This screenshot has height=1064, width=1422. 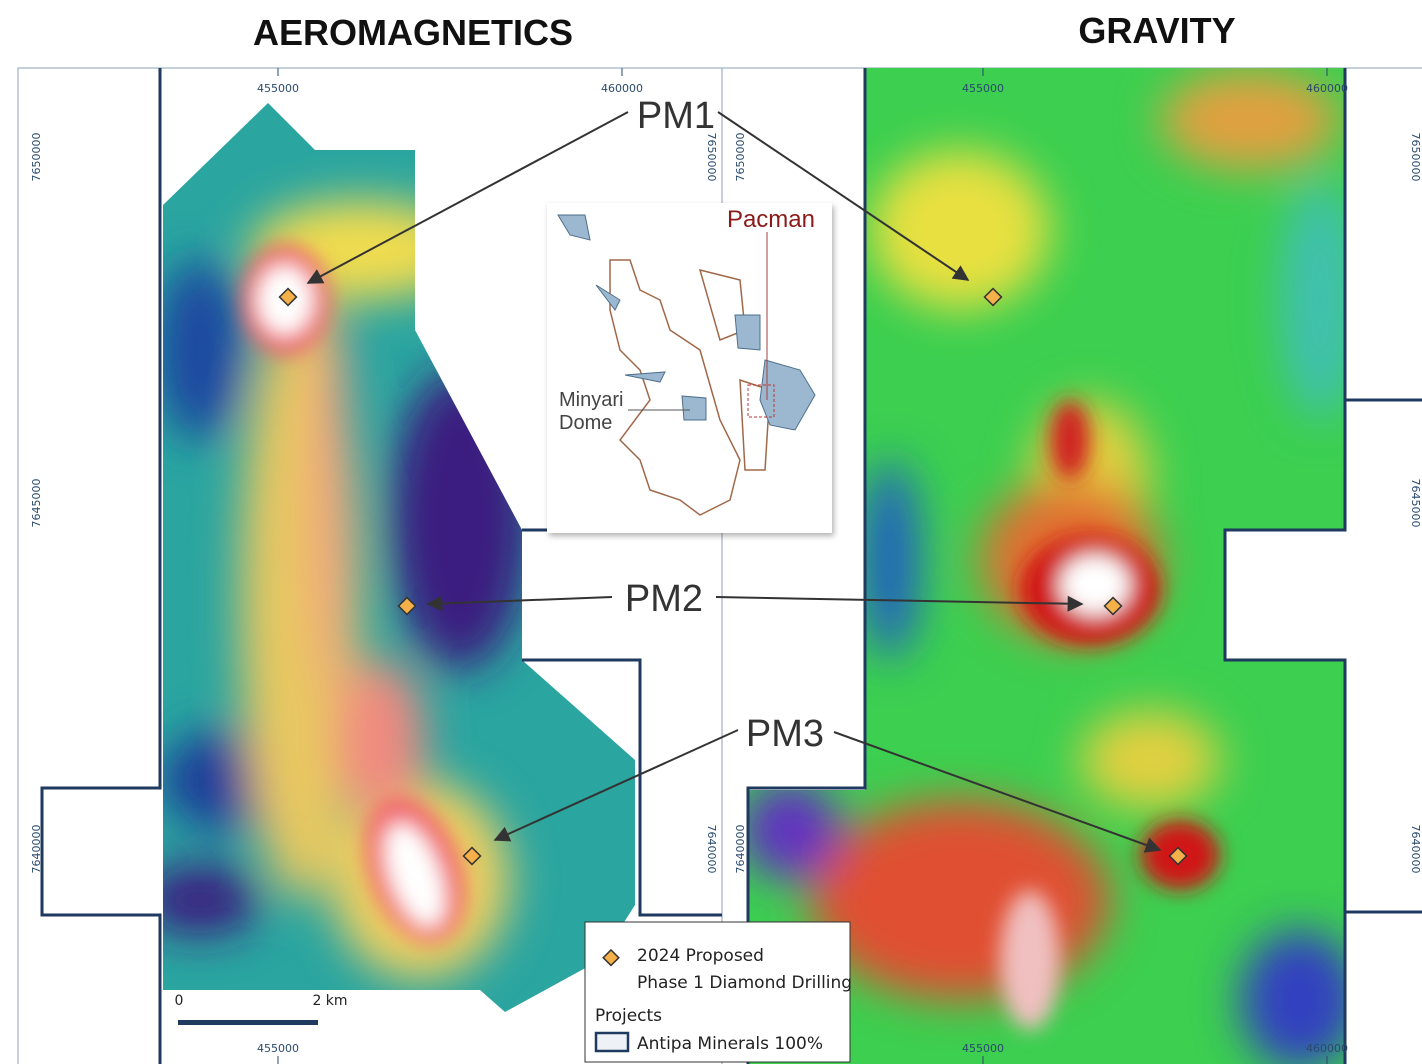 What do you see at coordinates (628, 1016) in the screenshot?
I see `legend-text: Projects` at bounding box center [628, 1016].